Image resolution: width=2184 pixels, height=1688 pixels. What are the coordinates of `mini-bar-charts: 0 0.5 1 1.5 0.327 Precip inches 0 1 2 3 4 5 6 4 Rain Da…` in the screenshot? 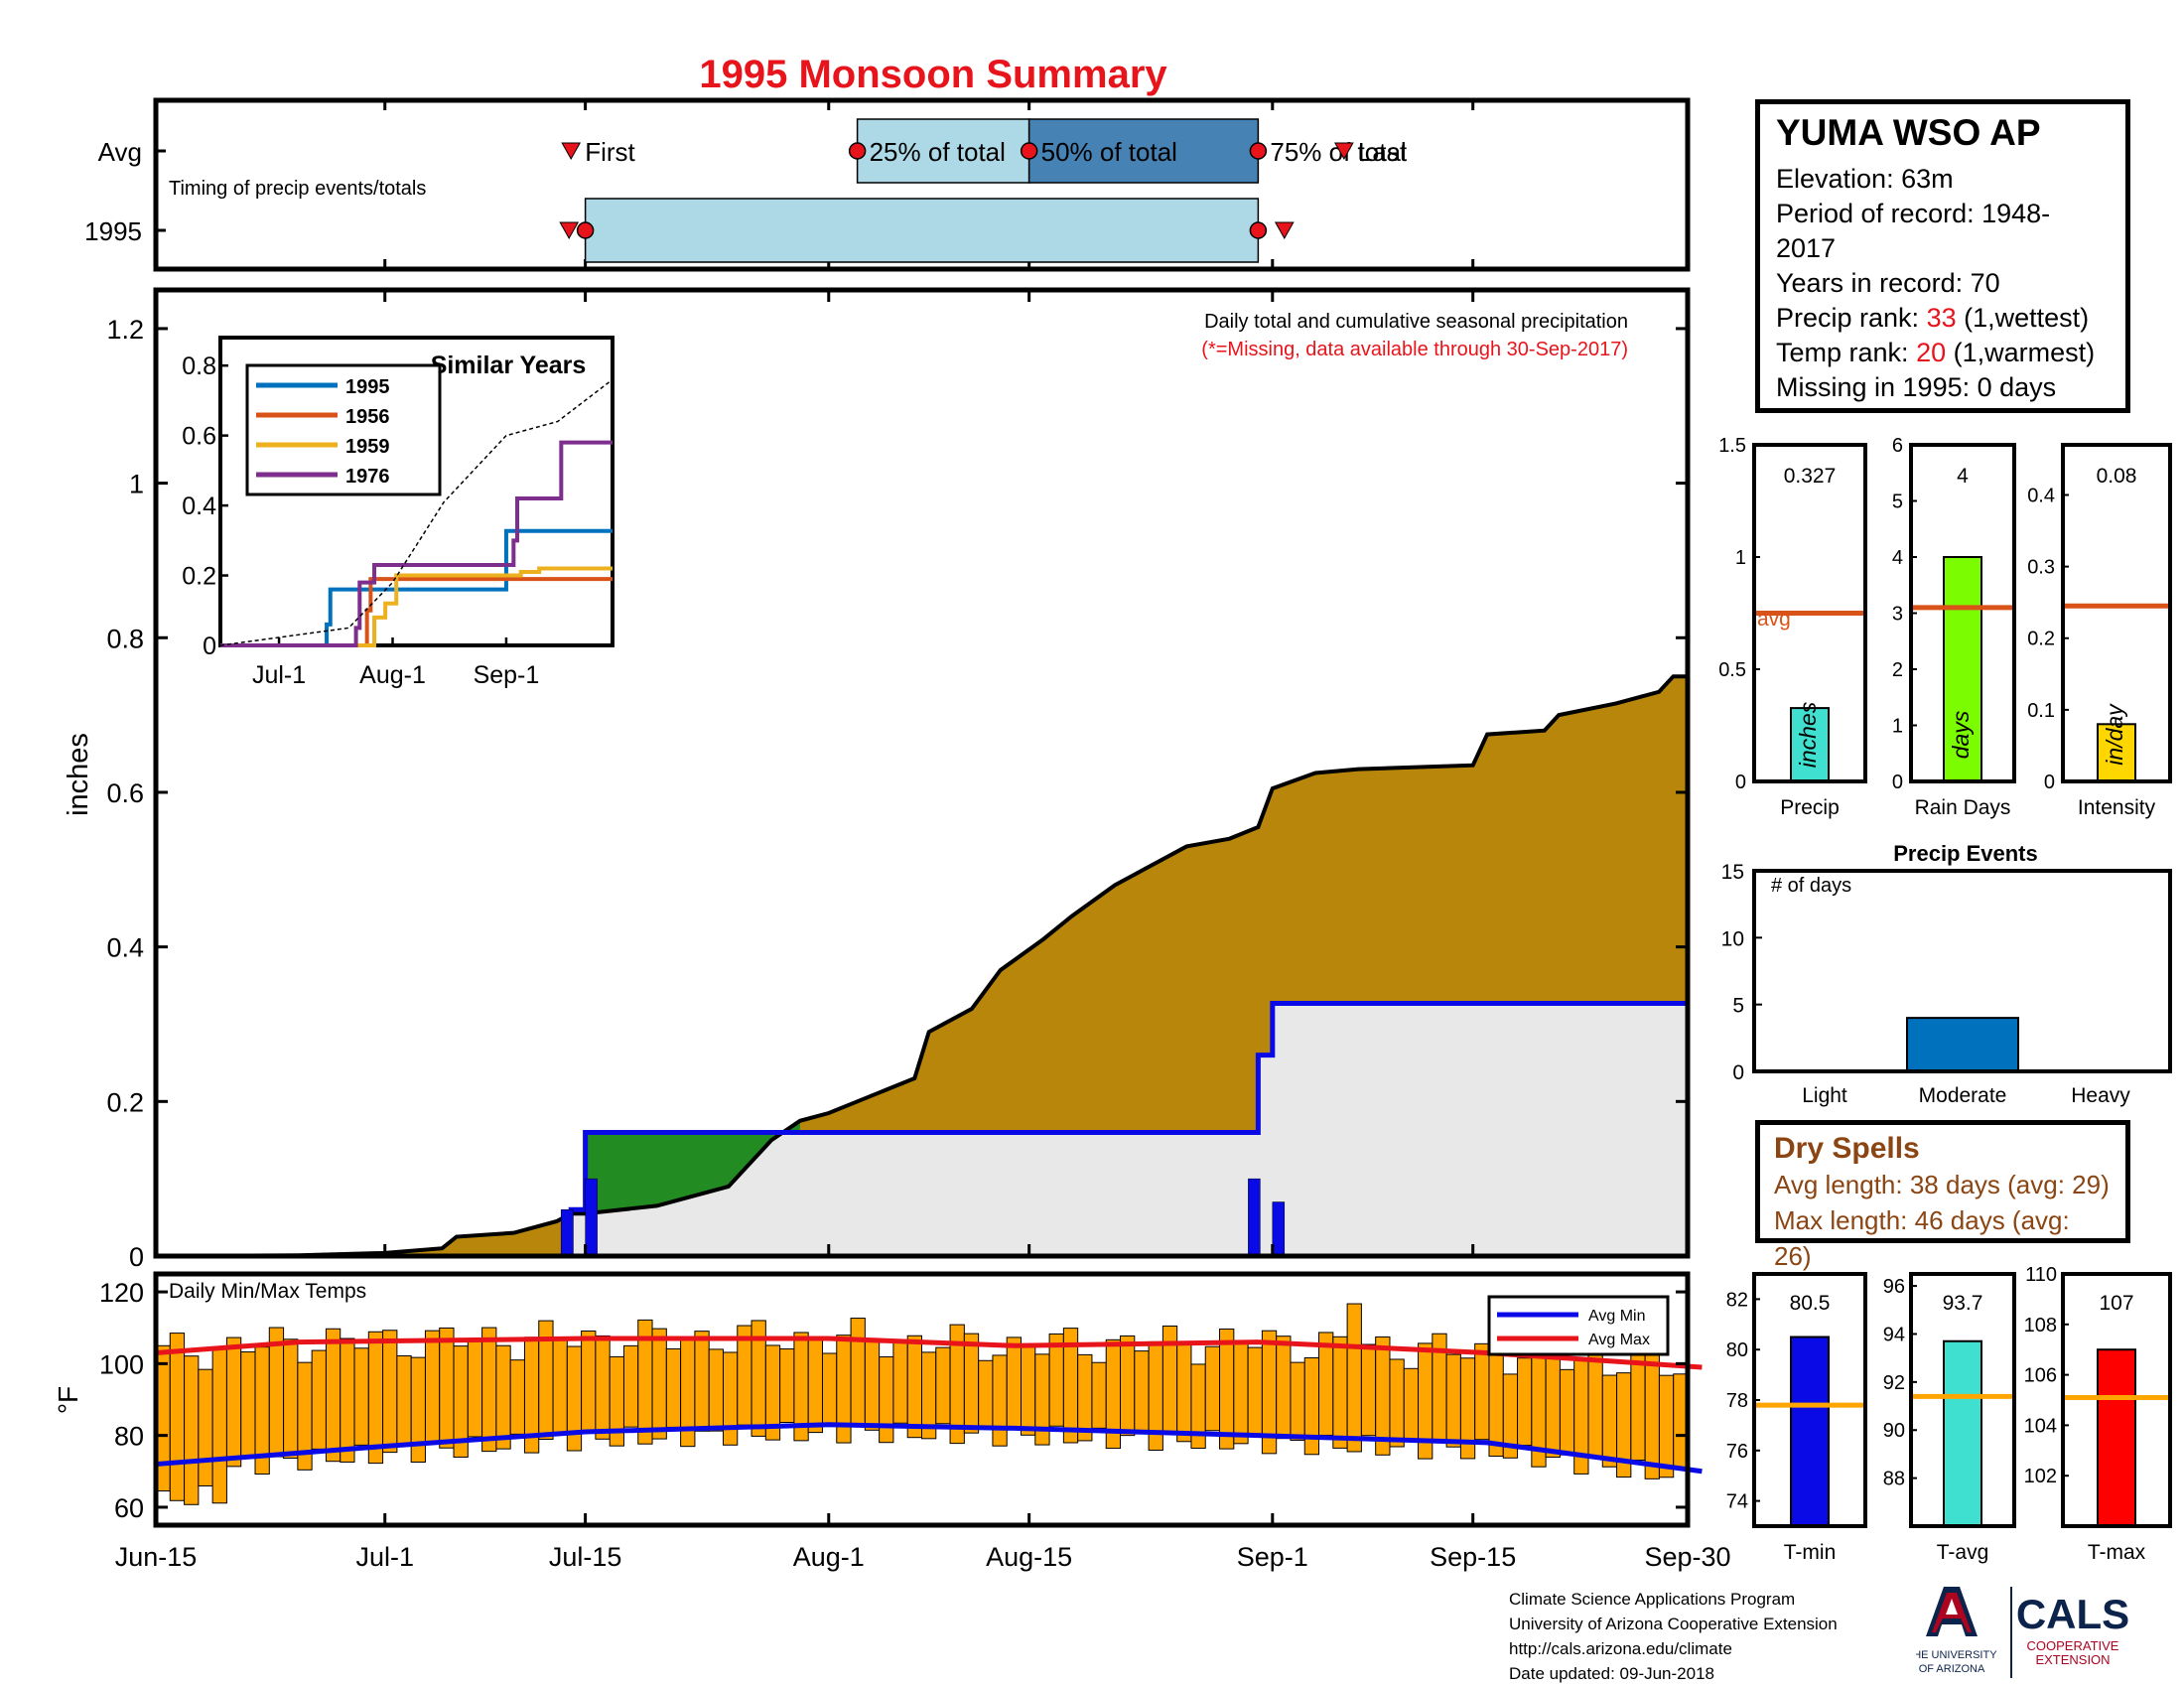 It's located at (1945, 627).